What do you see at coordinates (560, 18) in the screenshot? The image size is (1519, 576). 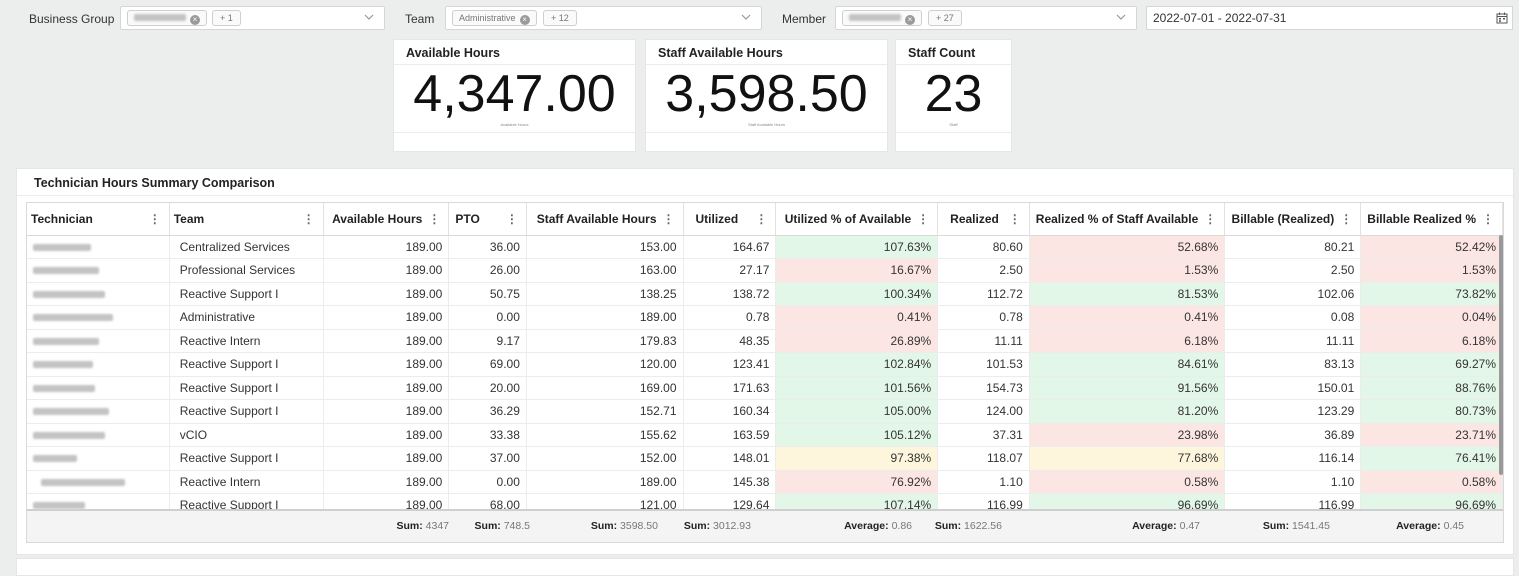 I see `team-more-chip: + 12` at bounding box center [560, 18].